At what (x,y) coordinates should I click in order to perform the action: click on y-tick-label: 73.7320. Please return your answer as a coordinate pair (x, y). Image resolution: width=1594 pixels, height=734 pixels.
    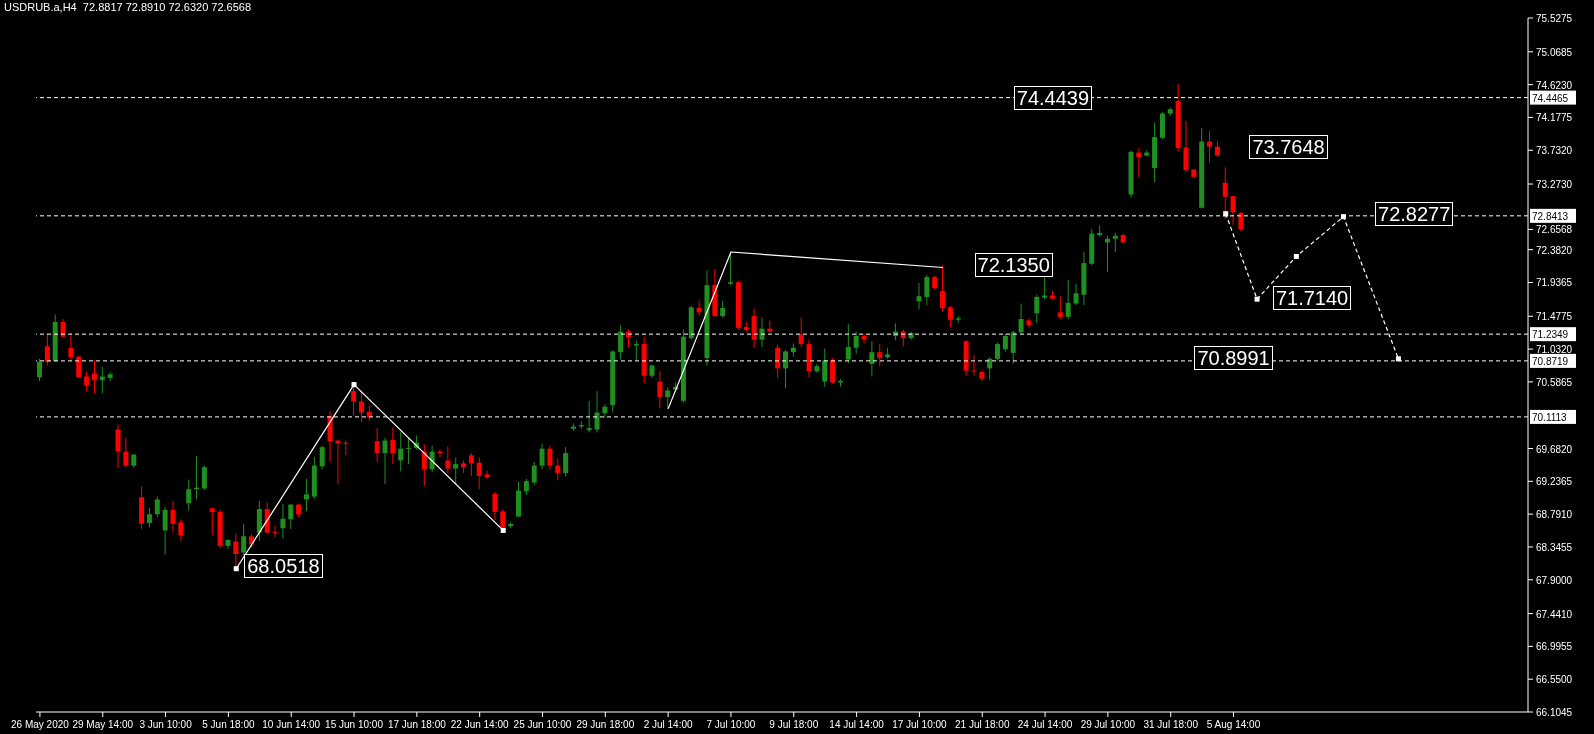
    Looking at the image, I should click on (1554, 151).